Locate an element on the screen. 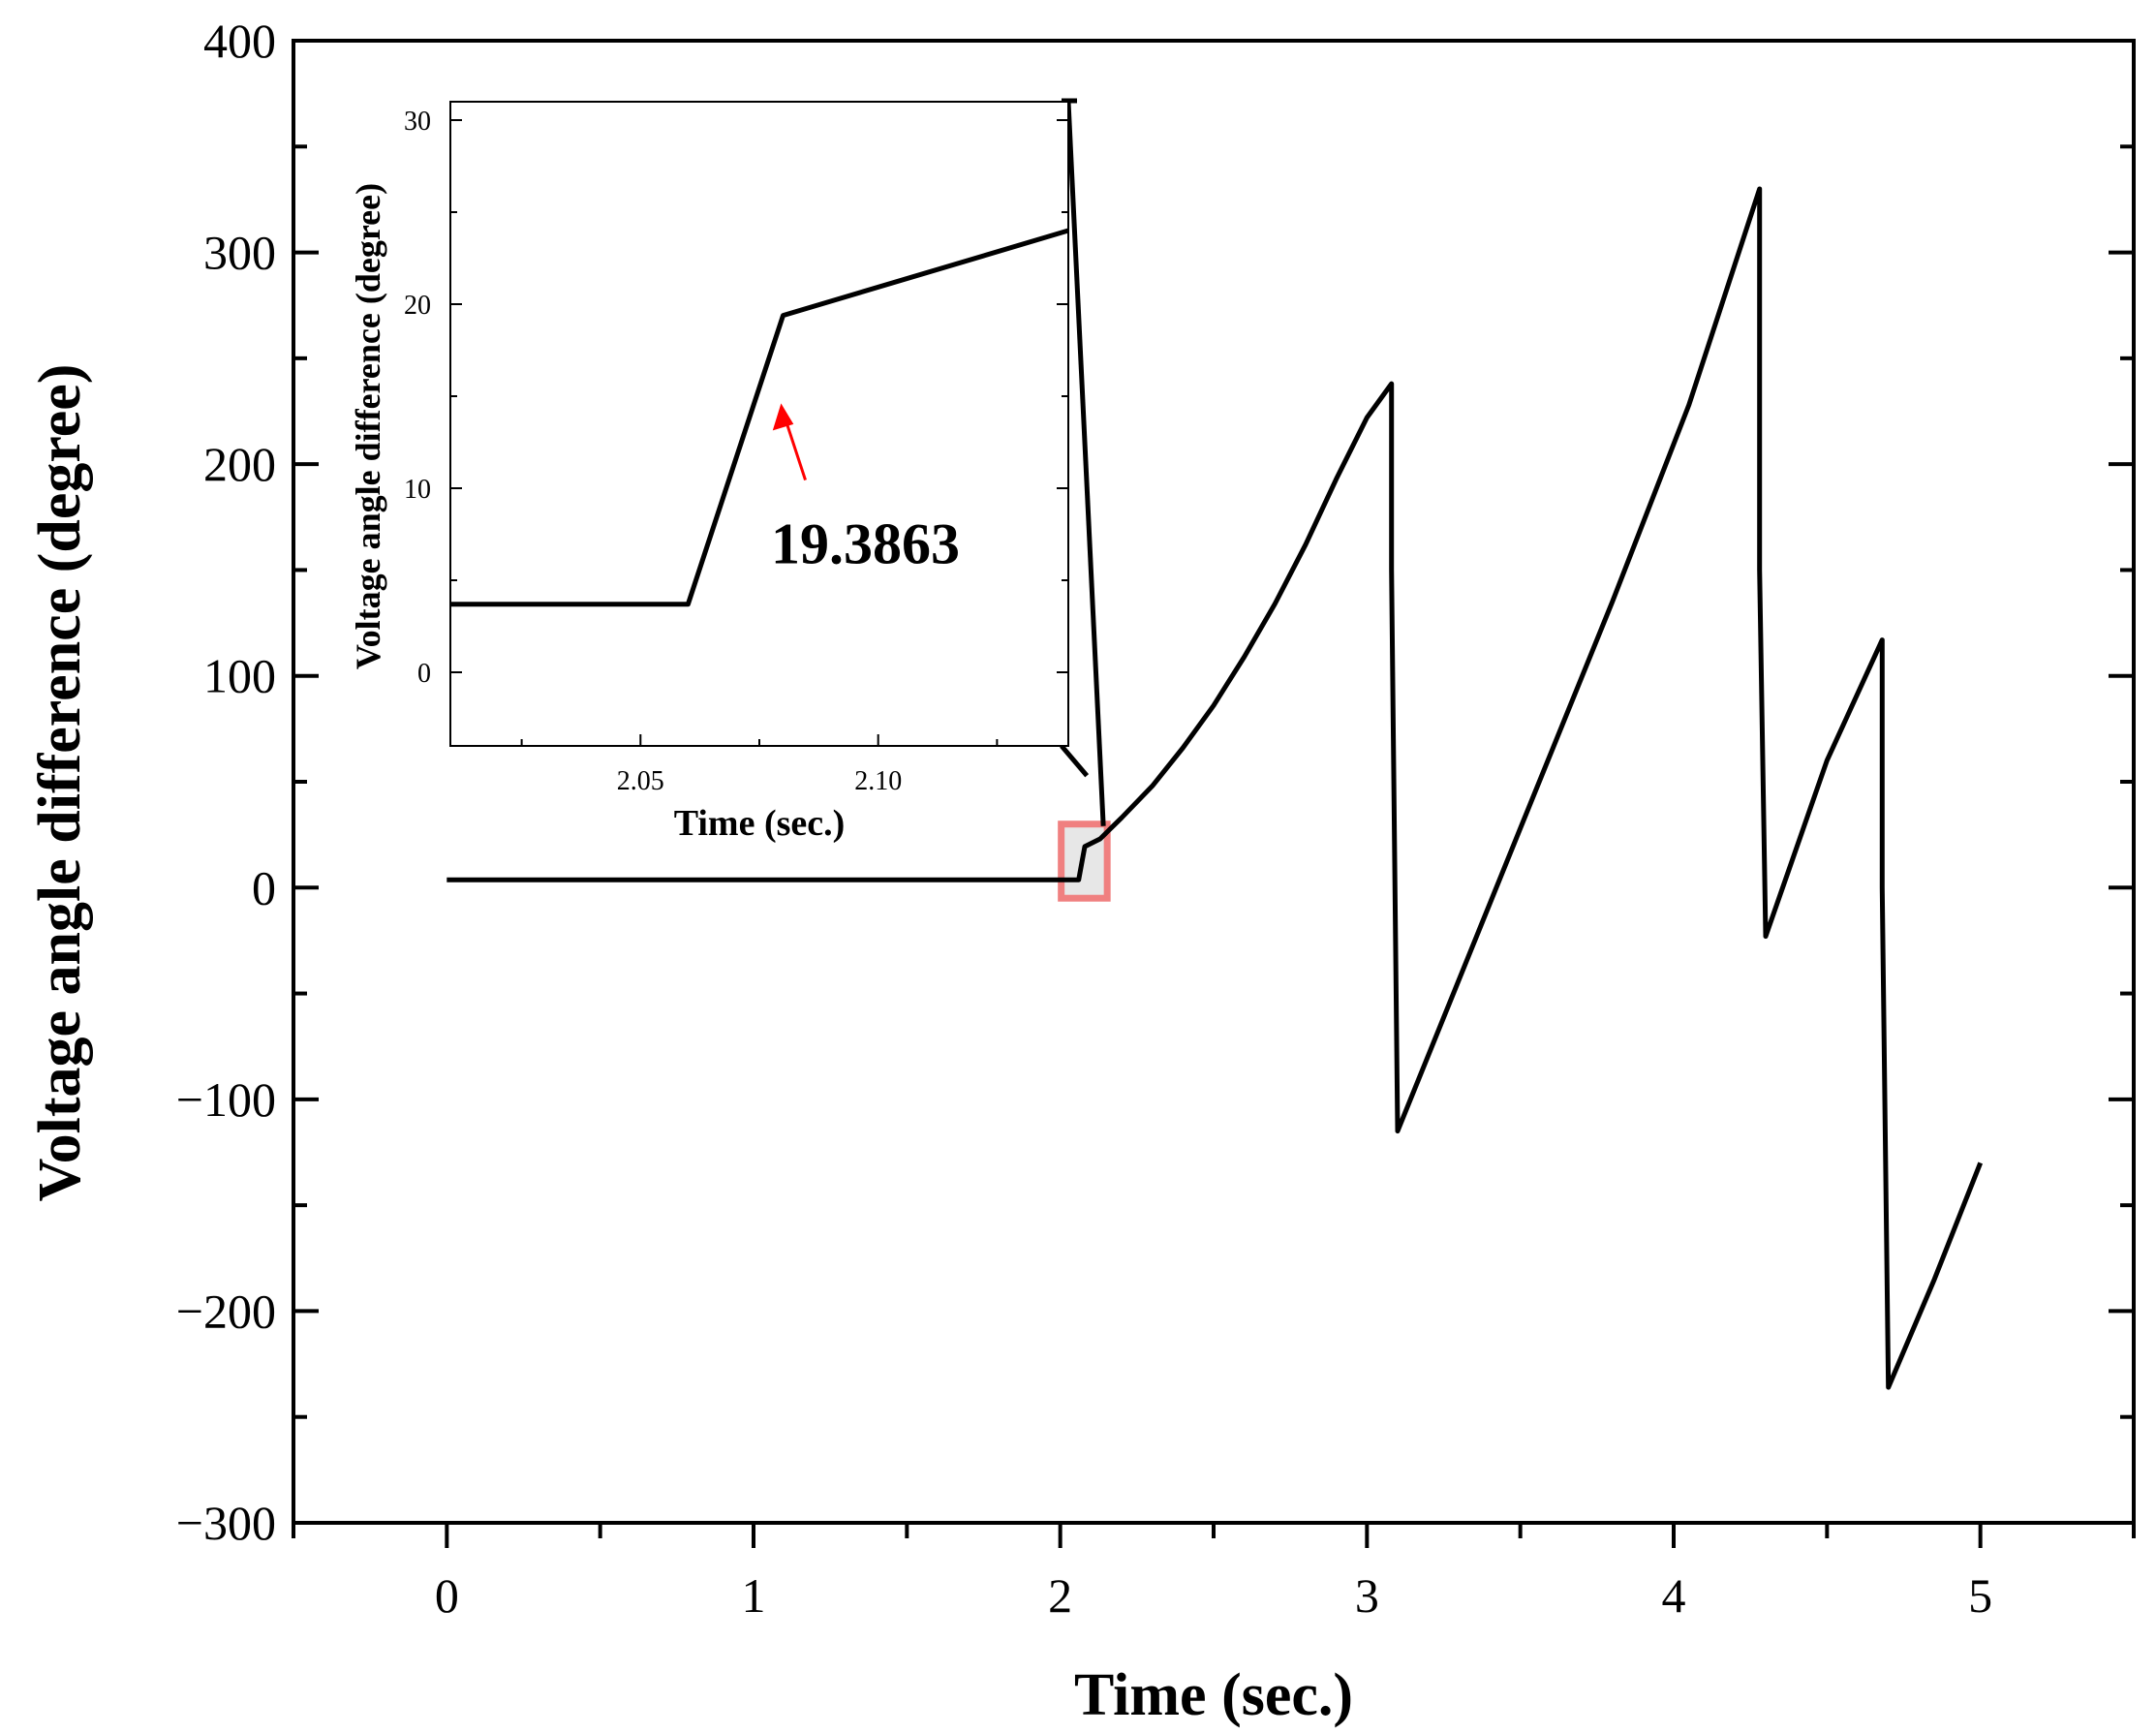  y-tick-label: −300 is located at coordinates (226, 1523).